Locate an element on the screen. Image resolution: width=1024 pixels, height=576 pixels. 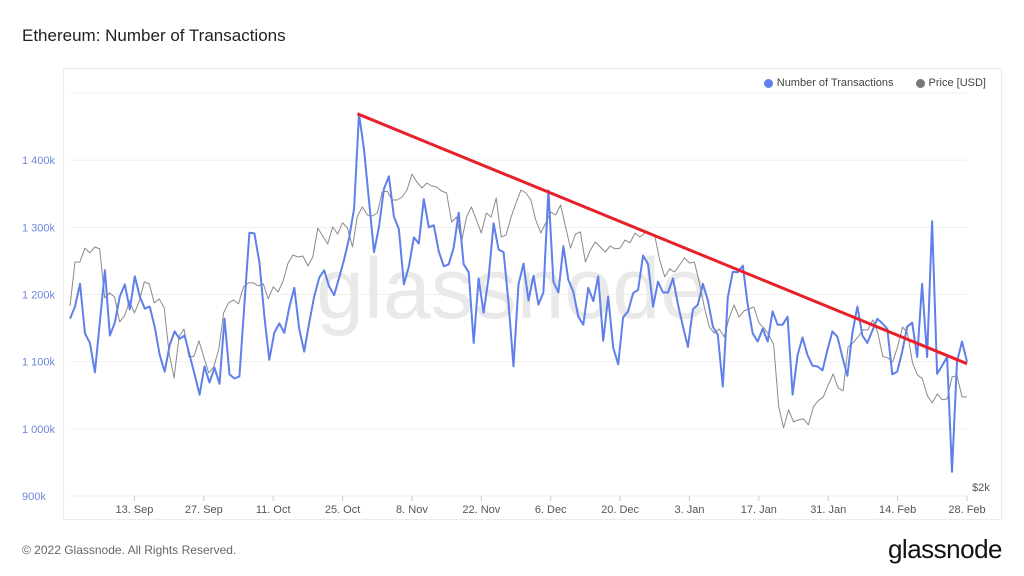
y-tick-label: 1 300k is located at coordinates (39, 228).